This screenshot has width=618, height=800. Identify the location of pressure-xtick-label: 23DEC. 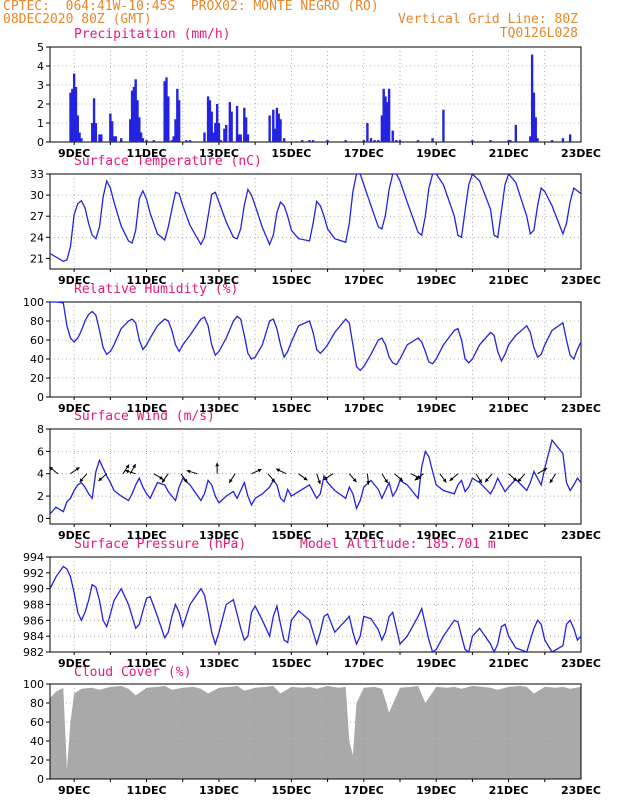
(581, 663).